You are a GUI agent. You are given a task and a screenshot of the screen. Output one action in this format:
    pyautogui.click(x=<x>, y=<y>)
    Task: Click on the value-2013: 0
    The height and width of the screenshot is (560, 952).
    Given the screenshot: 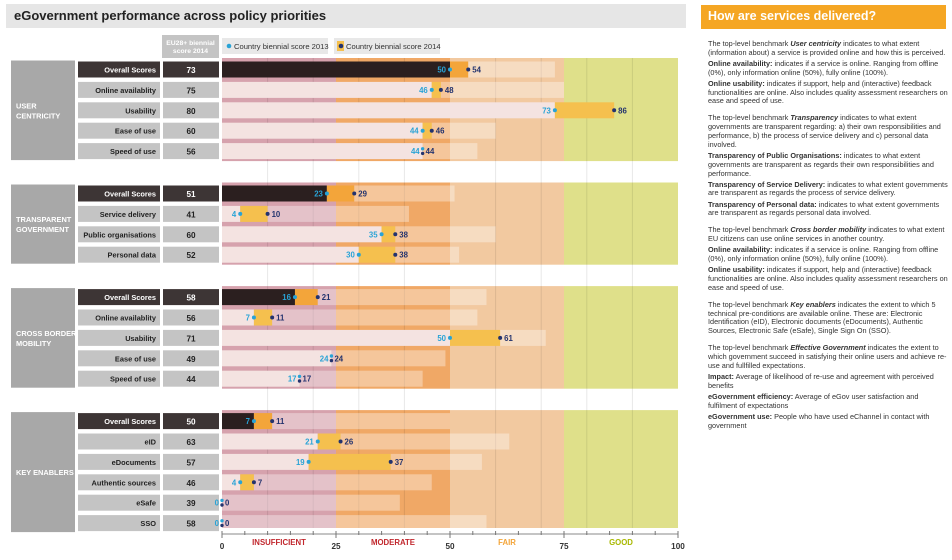 What is the action you would take?
    pyautogui.click(x=217, y=523)
    